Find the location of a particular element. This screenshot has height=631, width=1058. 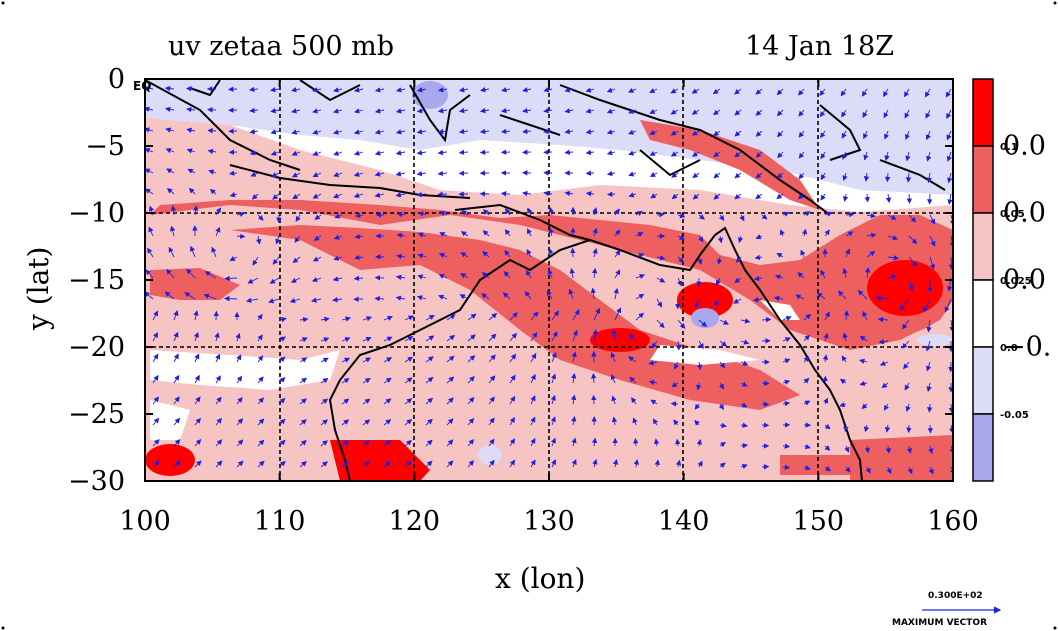

y-tick-label: −30 is located at coordinates (96, 481).